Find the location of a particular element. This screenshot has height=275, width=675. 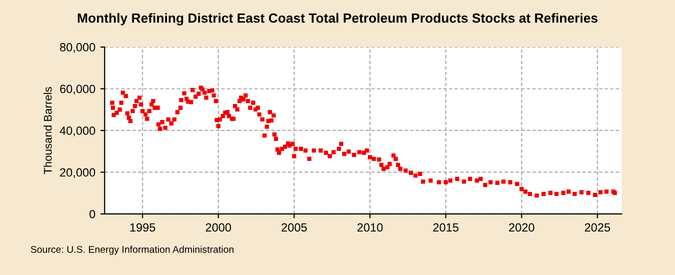

x-tick-label: 2000 is located at coordinates (219, 227).